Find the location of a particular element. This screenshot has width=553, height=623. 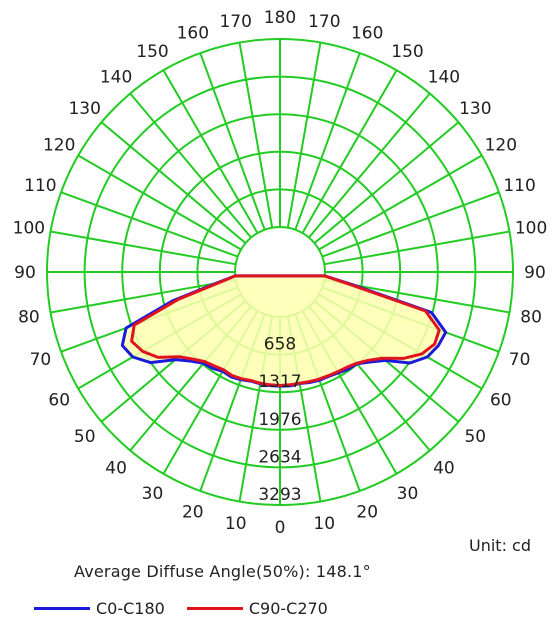

angle-label-left: 160 is located at coordinates (193, 33).